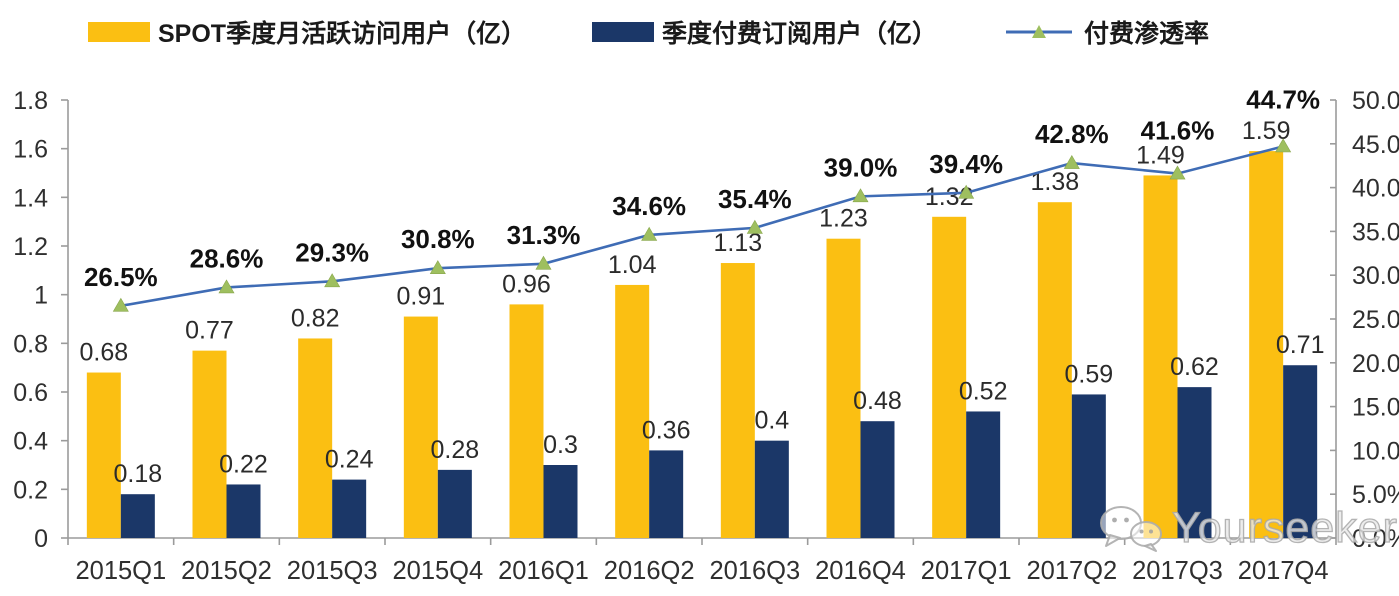 This screenshot has width=1399, height=596. Describe the element at coordinates (315, 318) in the screenshot. I see `bar-mau-value-label: 0.82` at that location.